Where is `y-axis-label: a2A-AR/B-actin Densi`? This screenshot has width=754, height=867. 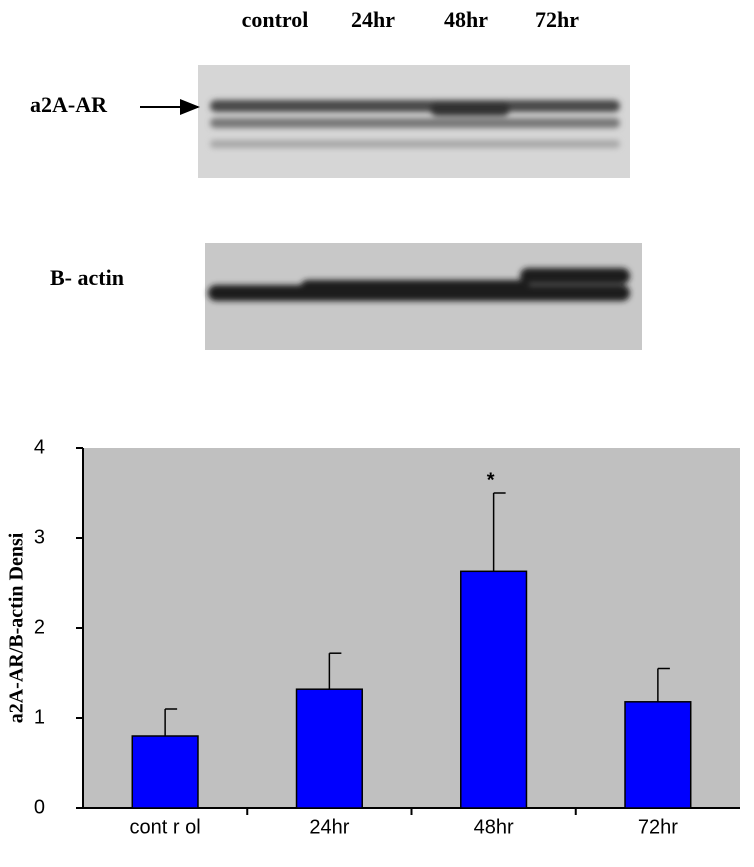 y-axis-label: a2A-AR/B-actin Densi is located at coordinates (17, 627).